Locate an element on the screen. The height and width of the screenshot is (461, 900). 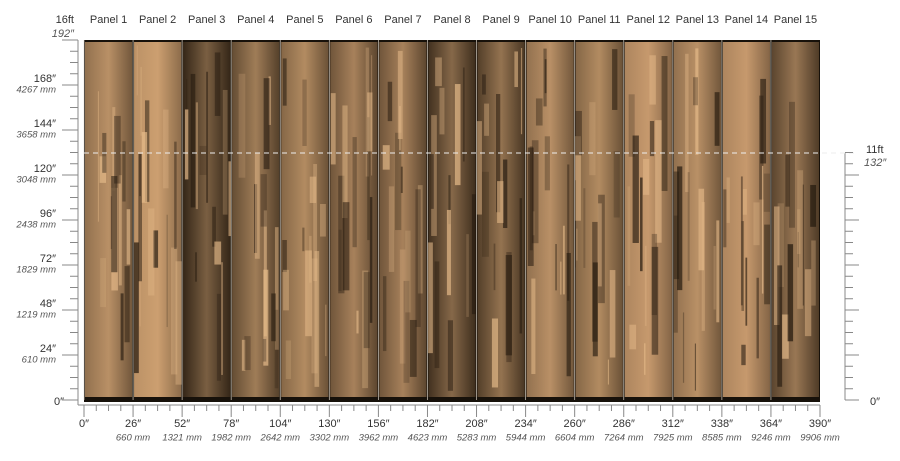
panel-label: Panel 15 is located at coordinates (795, 20).